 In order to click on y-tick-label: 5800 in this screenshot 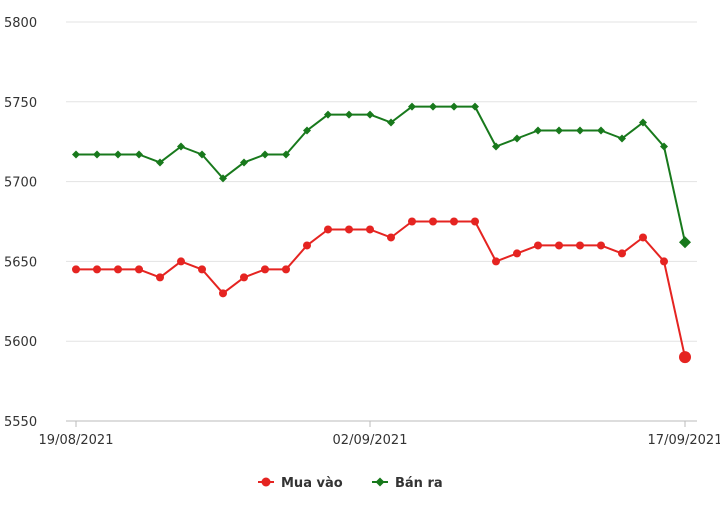, I will do `click(20, 23)`.